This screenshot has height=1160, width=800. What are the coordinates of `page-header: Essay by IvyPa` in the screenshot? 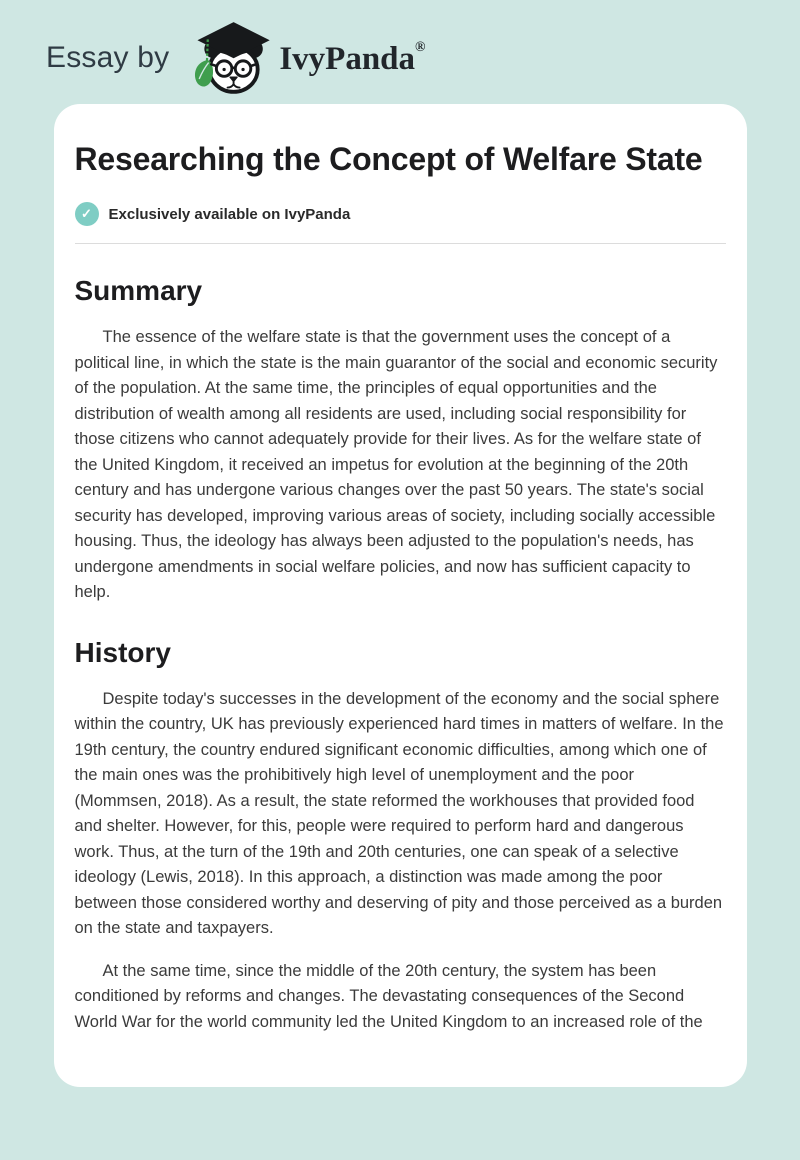 It's located at (400, 47).